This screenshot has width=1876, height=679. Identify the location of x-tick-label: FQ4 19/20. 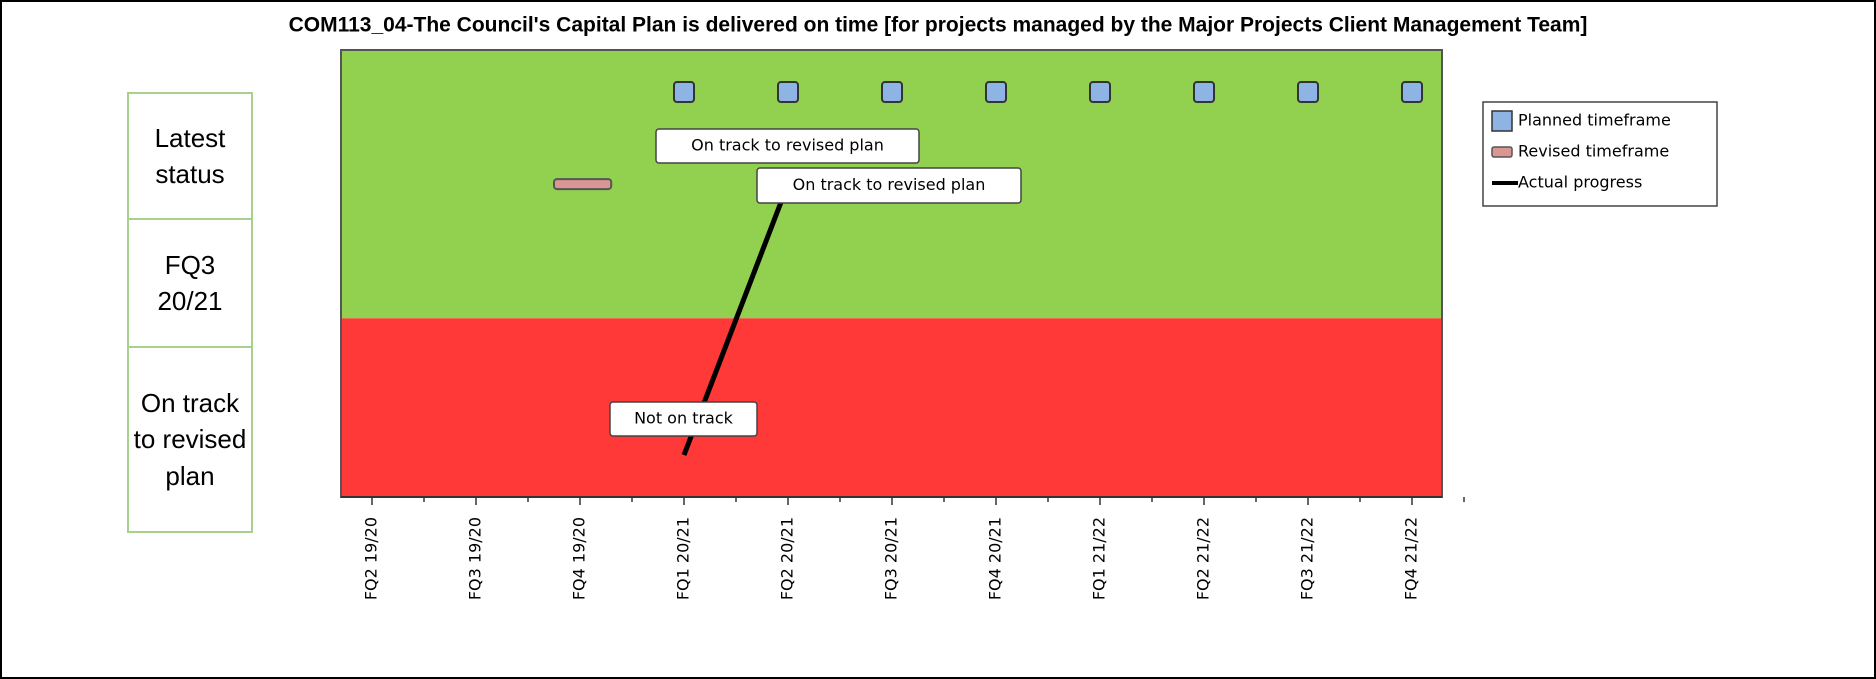
(579, 558).